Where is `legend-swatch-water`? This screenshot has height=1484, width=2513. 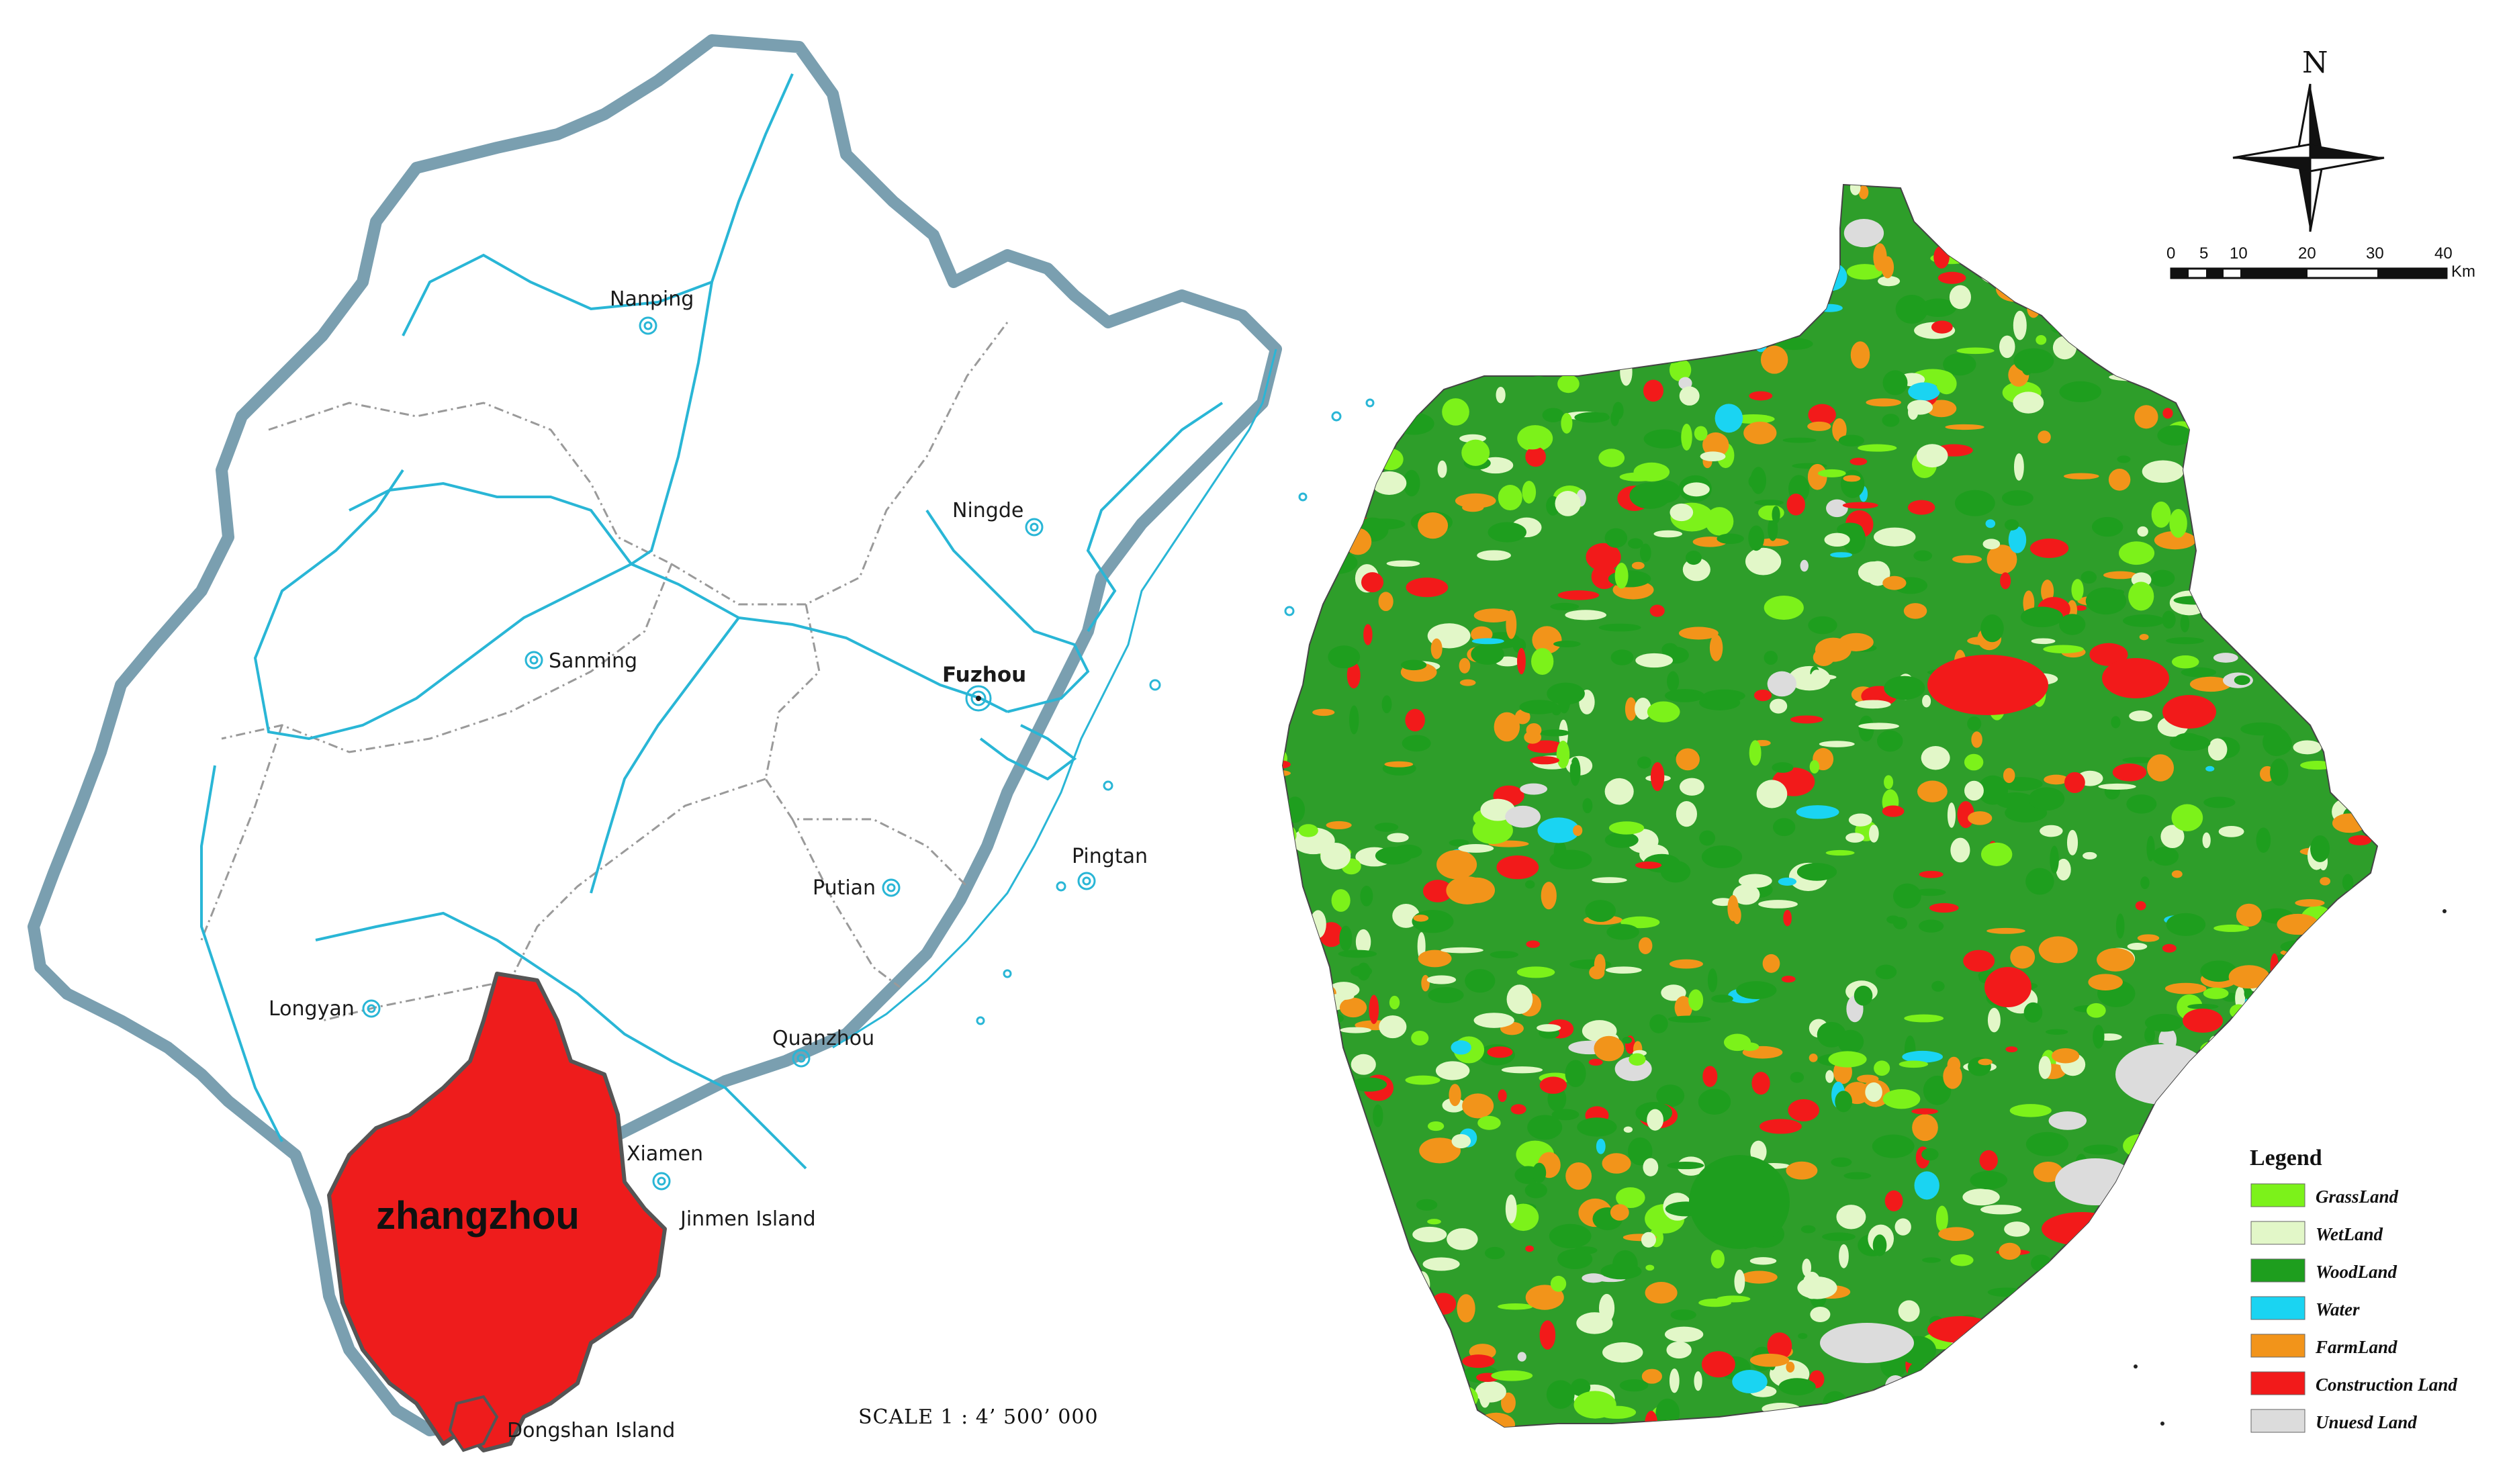
legend-swatch-water is located at coordinates (2277, 1308).